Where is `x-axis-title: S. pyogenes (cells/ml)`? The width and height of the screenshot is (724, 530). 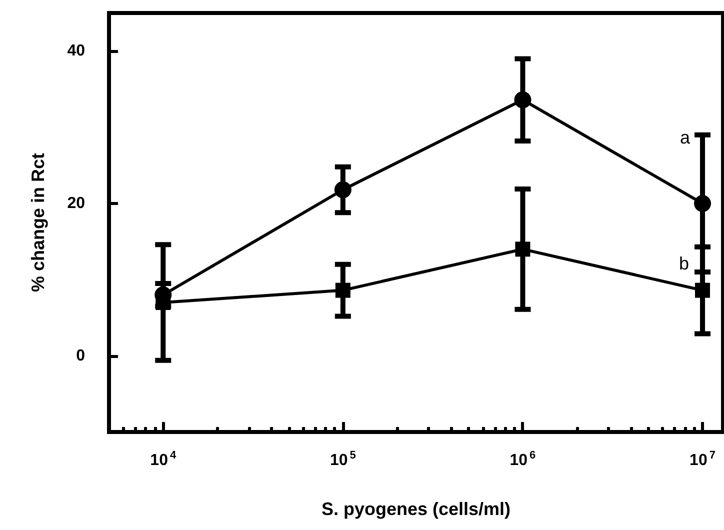
x-axis-title: S. pyogenes (cells/ml) is located at coordinates (416, 509).